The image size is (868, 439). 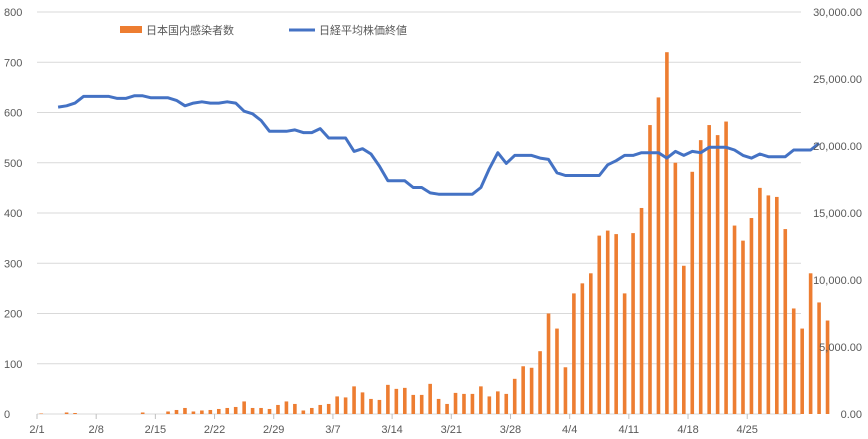 What do you see at coordinates (13, 315) in the screenshot?
I see `left-tick-label: 200` at bounding box center [13, 315].